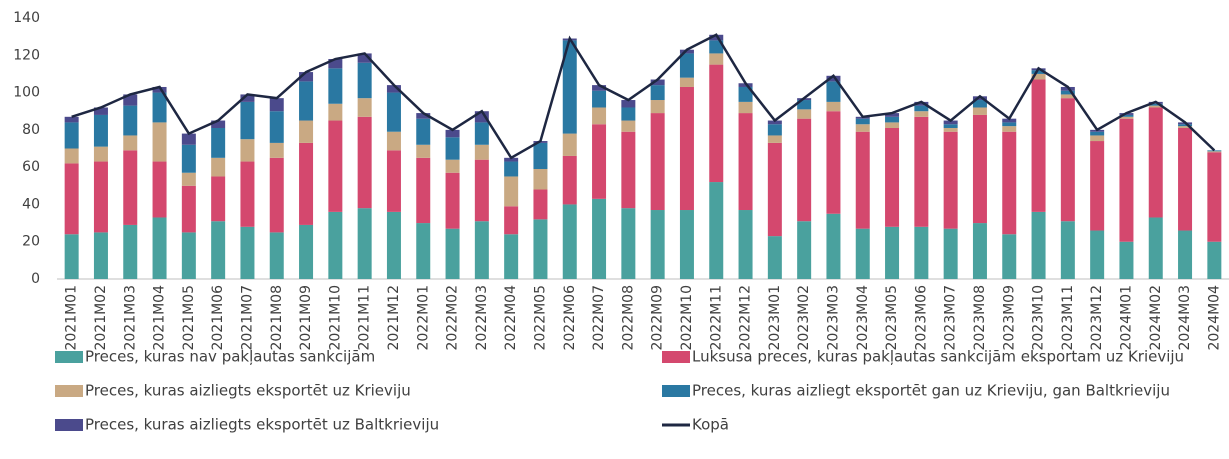 This screenshot has height=459, width=1229. Describe the element at coordinates (423, 318) in the screenshot. I see `x-tick-label: 2022M01` at that location.